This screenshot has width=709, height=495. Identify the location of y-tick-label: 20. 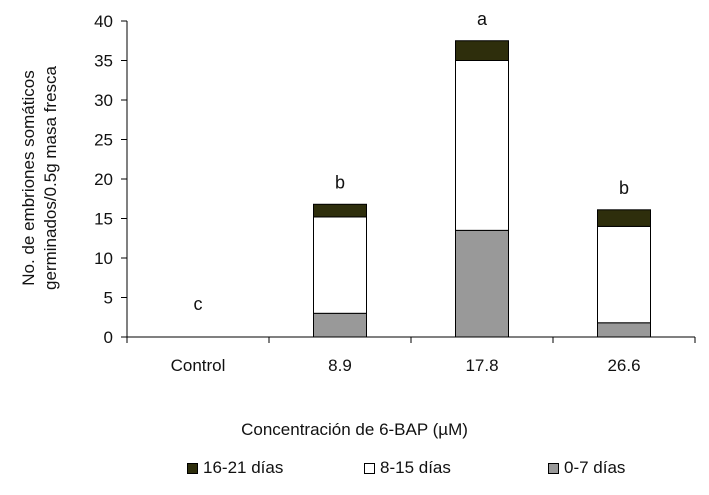
(103, 179).